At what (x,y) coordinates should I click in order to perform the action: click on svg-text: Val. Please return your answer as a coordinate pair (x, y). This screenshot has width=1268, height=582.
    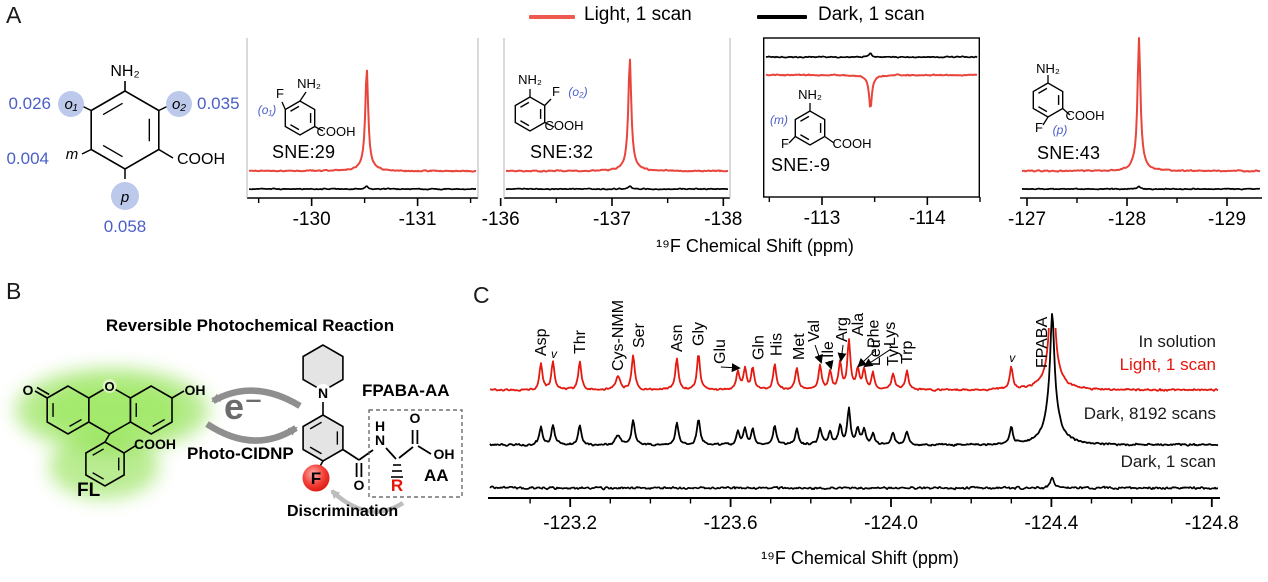
    Looking at the image, I should click on (814, 331).